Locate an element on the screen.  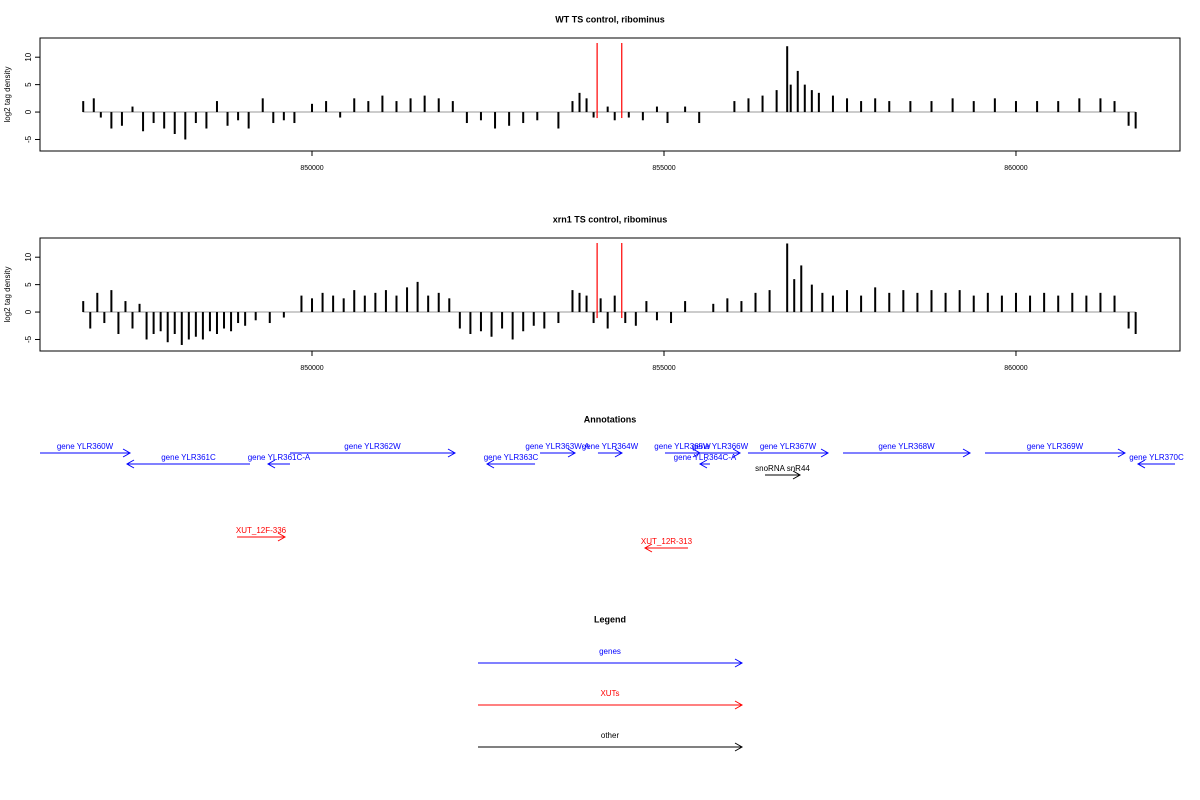
x-tick-label: 850000 is located at coordinates (311, 168).